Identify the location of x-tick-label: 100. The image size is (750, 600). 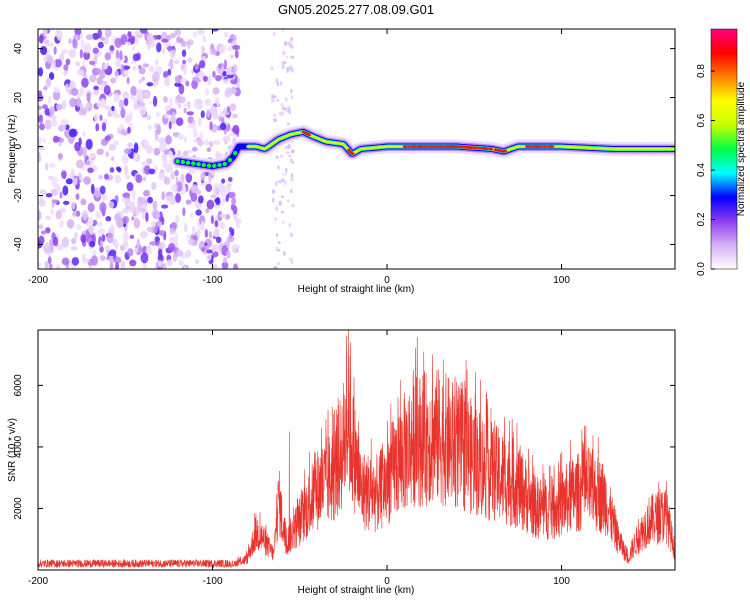
(561, 581).